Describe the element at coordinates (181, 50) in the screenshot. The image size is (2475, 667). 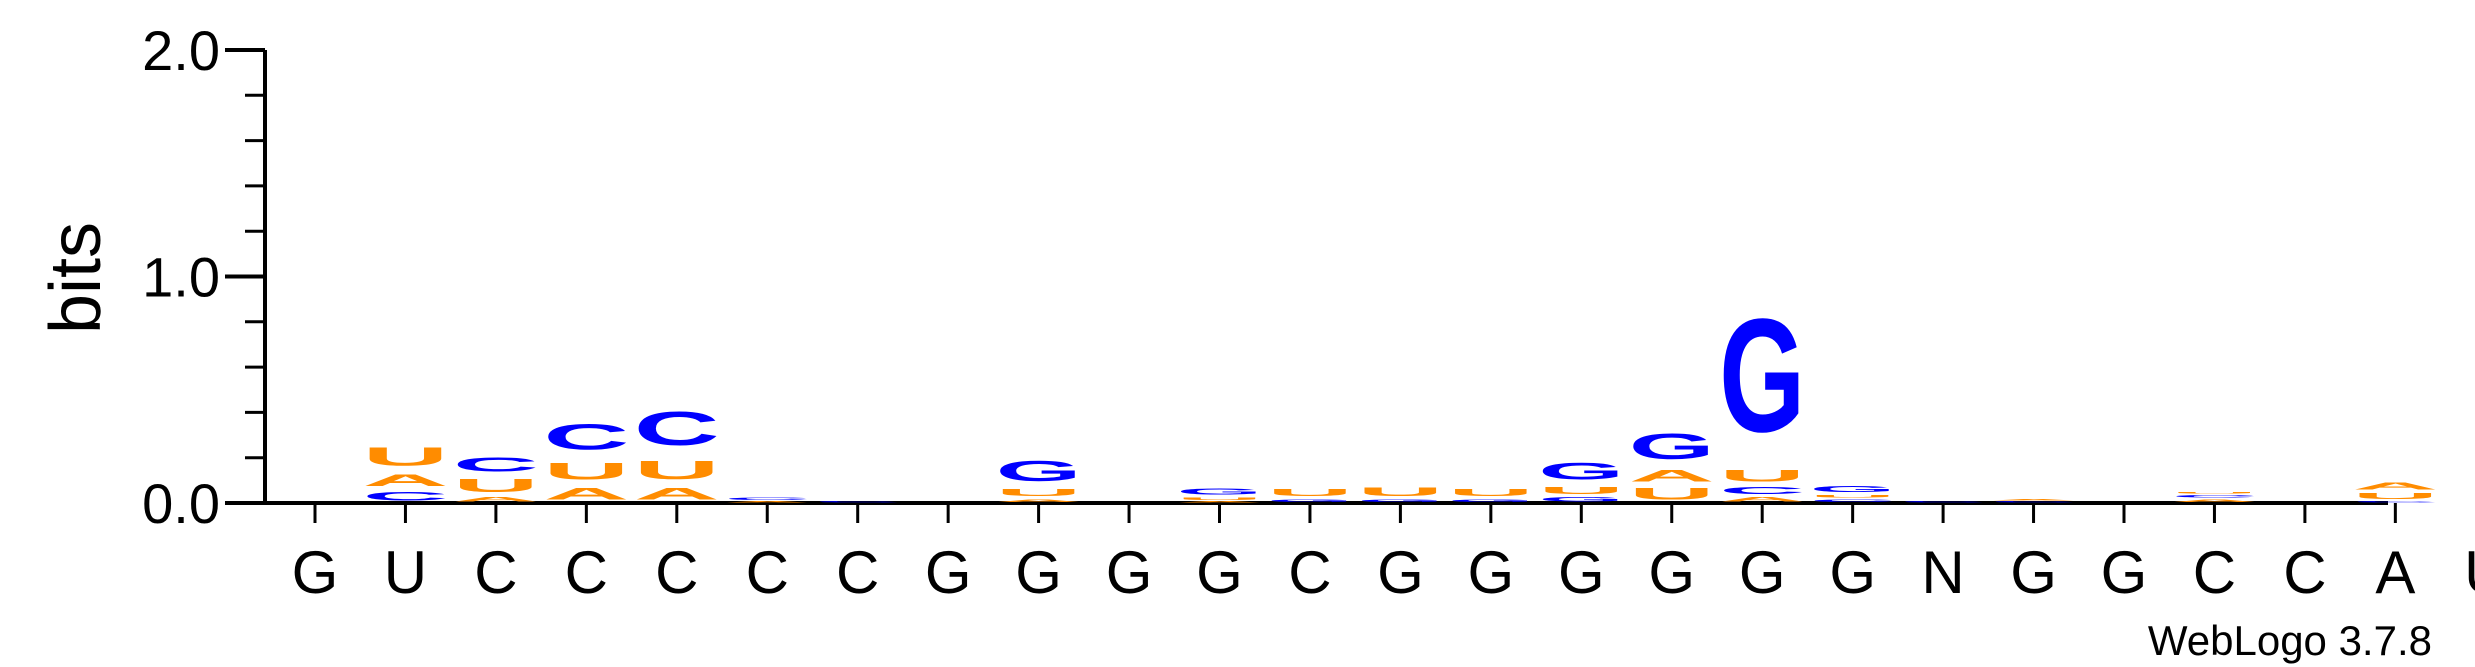
I see `y-tick-label: 2.0` at that location.